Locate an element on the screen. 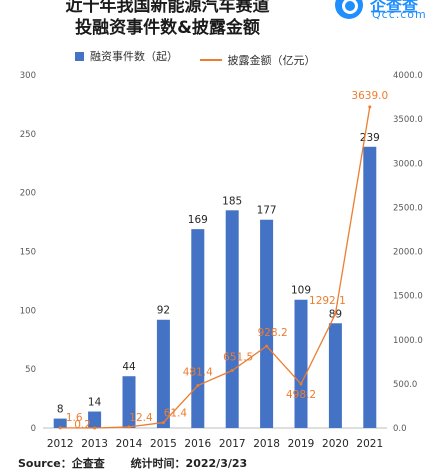 This screenshot has height=471, width=444. bar-value-label: 185 is located at coordinates (232, 201).